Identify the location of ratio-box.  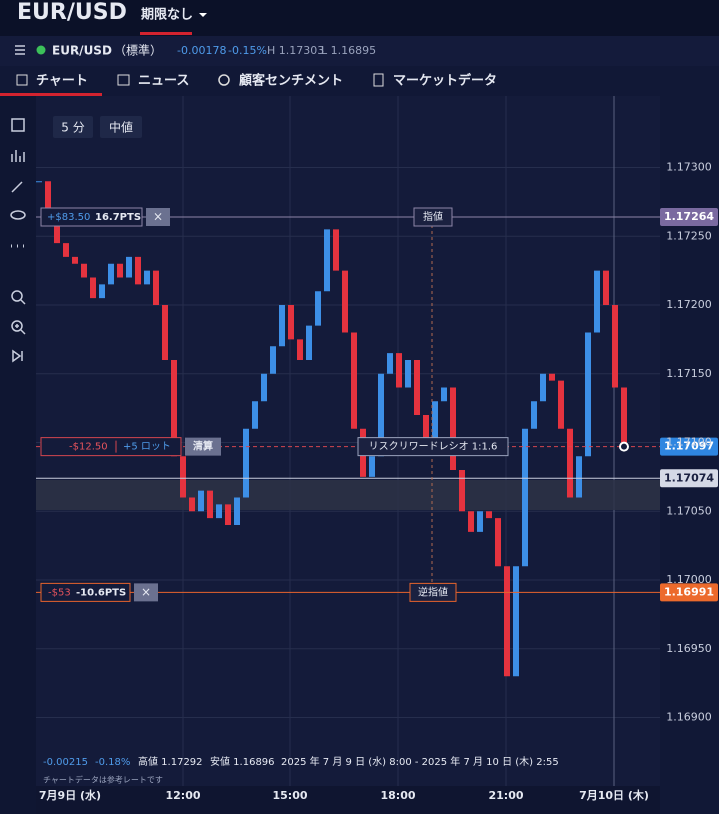
(433, 447).